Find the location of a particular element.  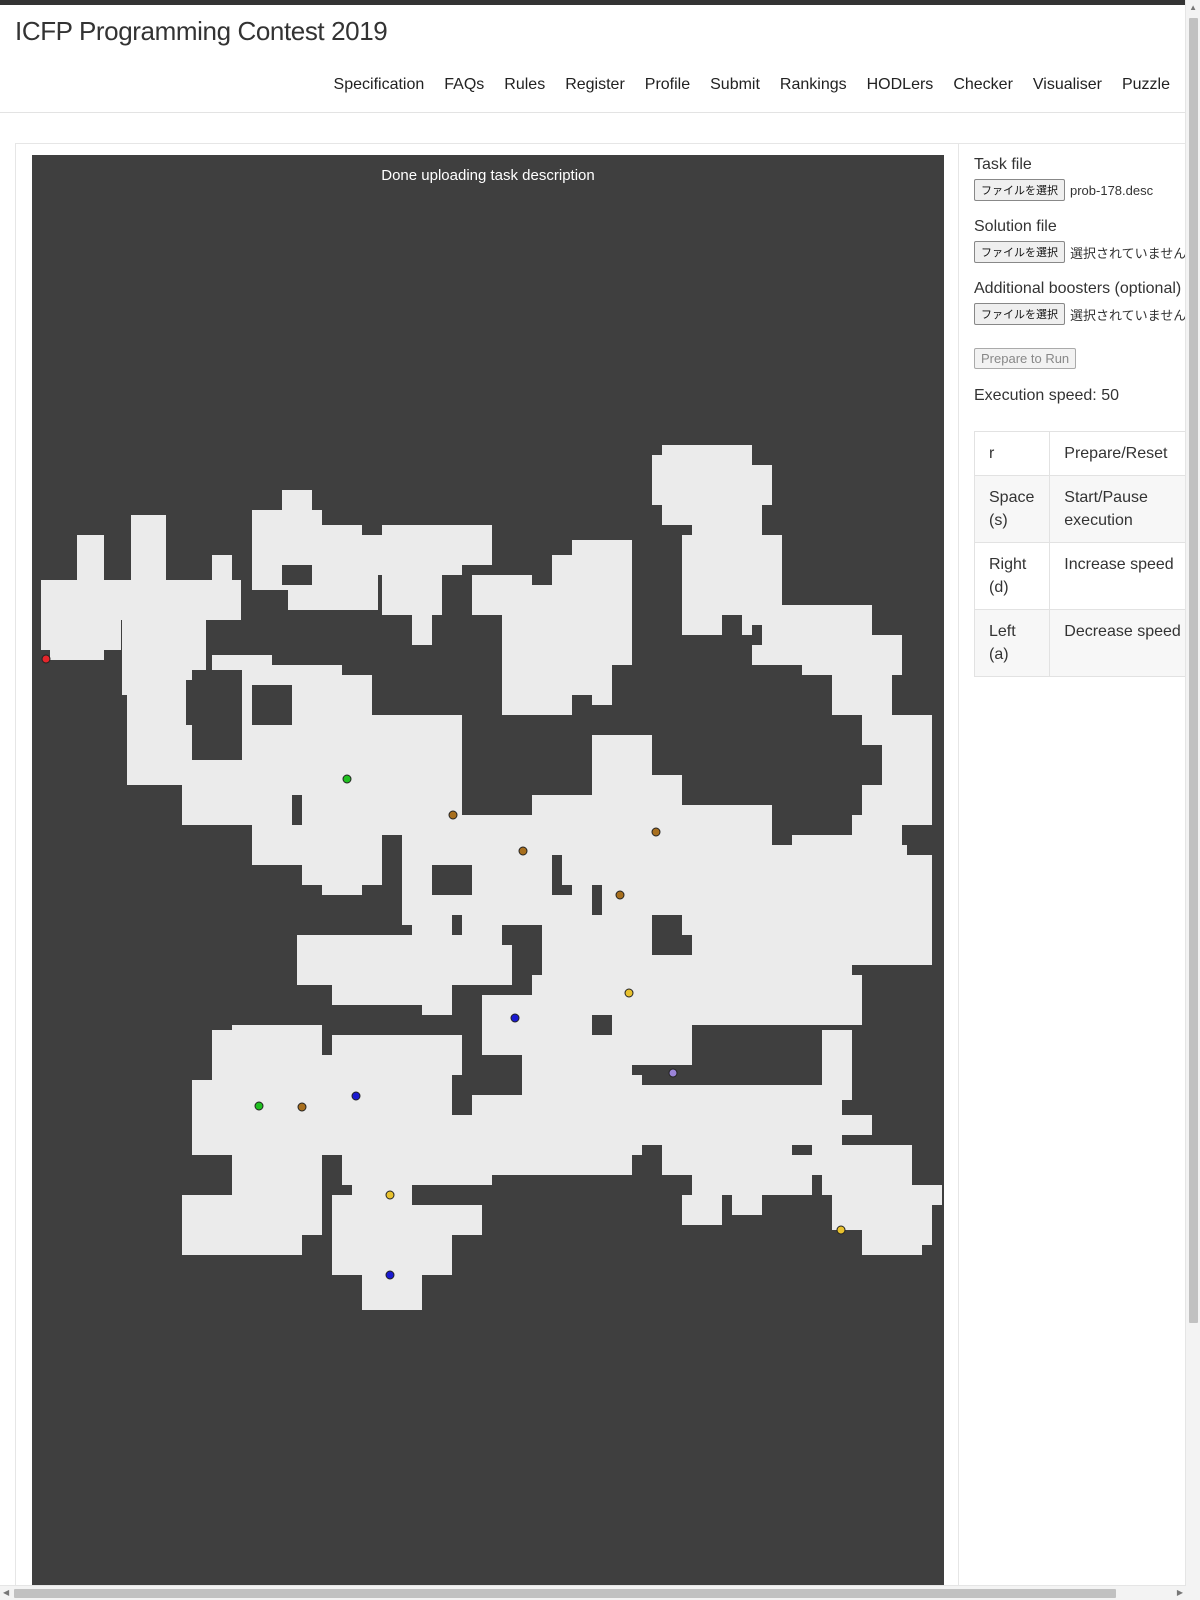

nav-faqs: FAQs is located at coordinates (464, 84).